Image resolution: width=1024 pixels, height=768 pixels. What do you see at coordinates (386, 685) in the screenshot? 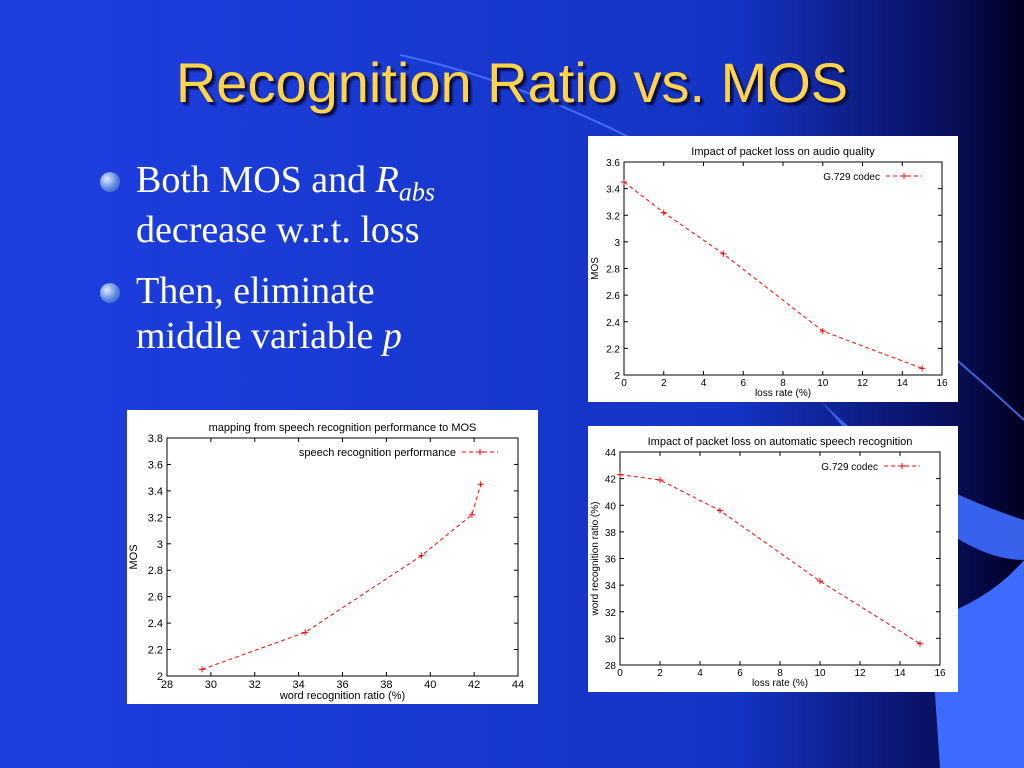
I see `x-tick-label: 38` at bounding box center [386, 685].